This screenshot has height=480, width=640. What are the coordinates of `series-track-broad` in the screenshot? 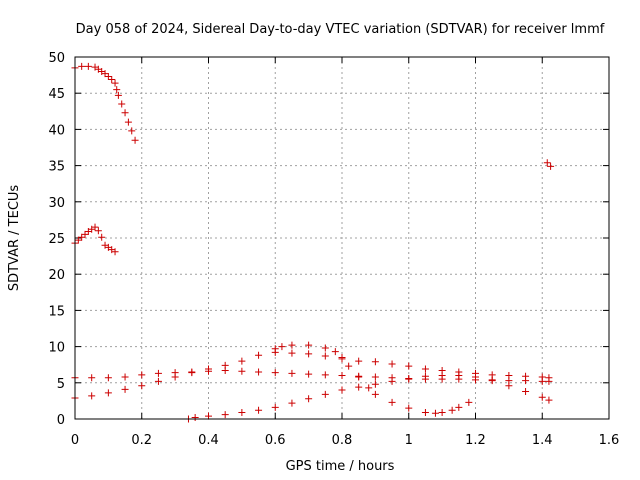 It's located at (412, 365).